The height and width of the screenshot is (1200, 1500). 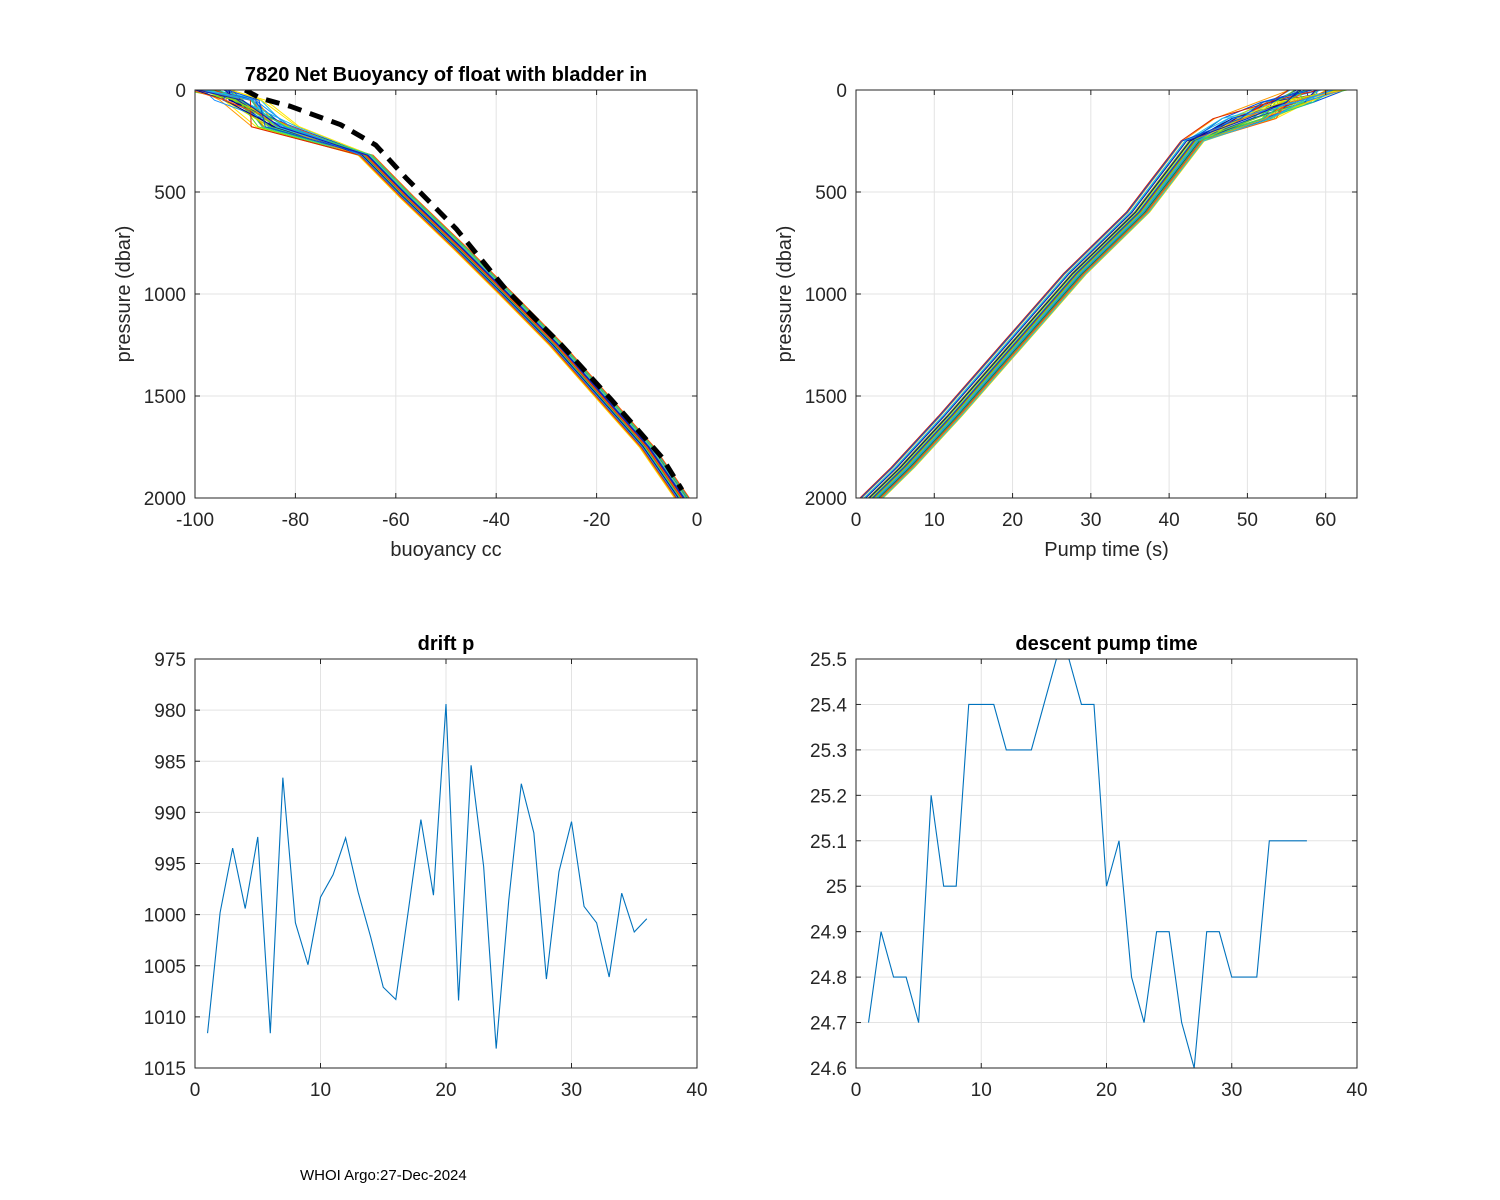 I want to click on y-tick-label: 24.6, so click(x=828, y=1069).